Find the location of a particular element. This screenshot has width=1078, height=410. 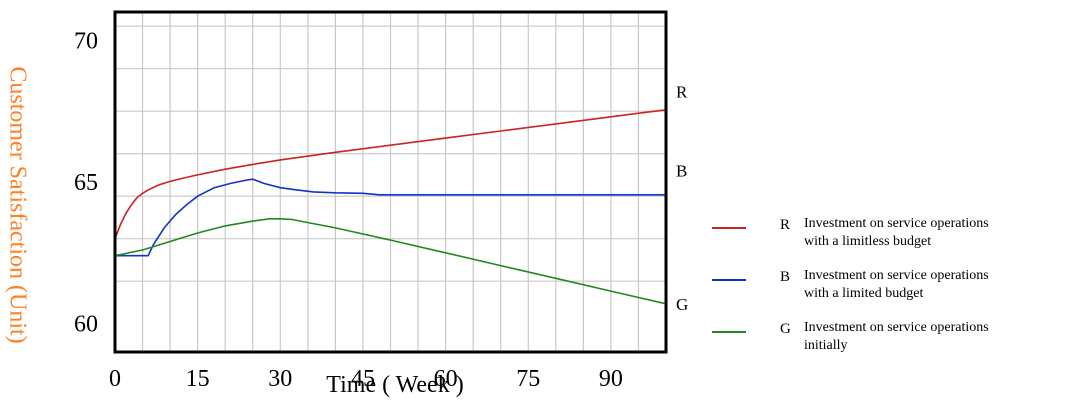

series-line-b is located at coordinates (390, 217).